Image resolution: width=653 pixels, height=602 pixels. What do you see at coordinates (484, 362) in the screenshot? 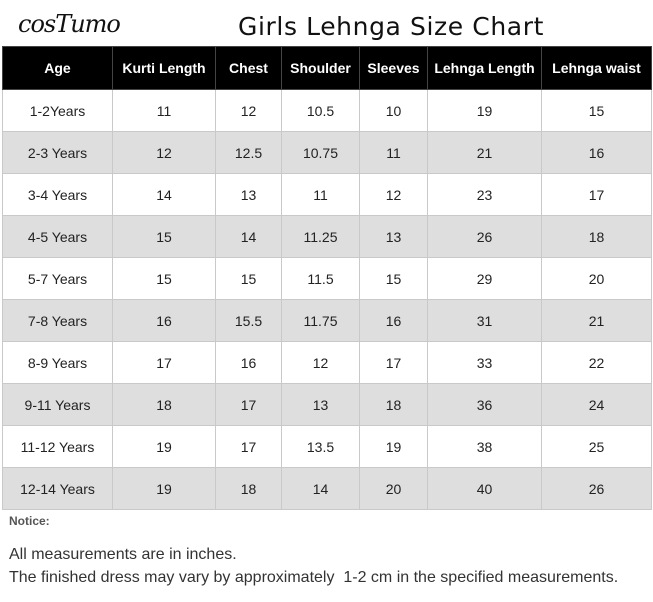
I see `cell-lehnga-length: 33` at bounding box center [484, 362].